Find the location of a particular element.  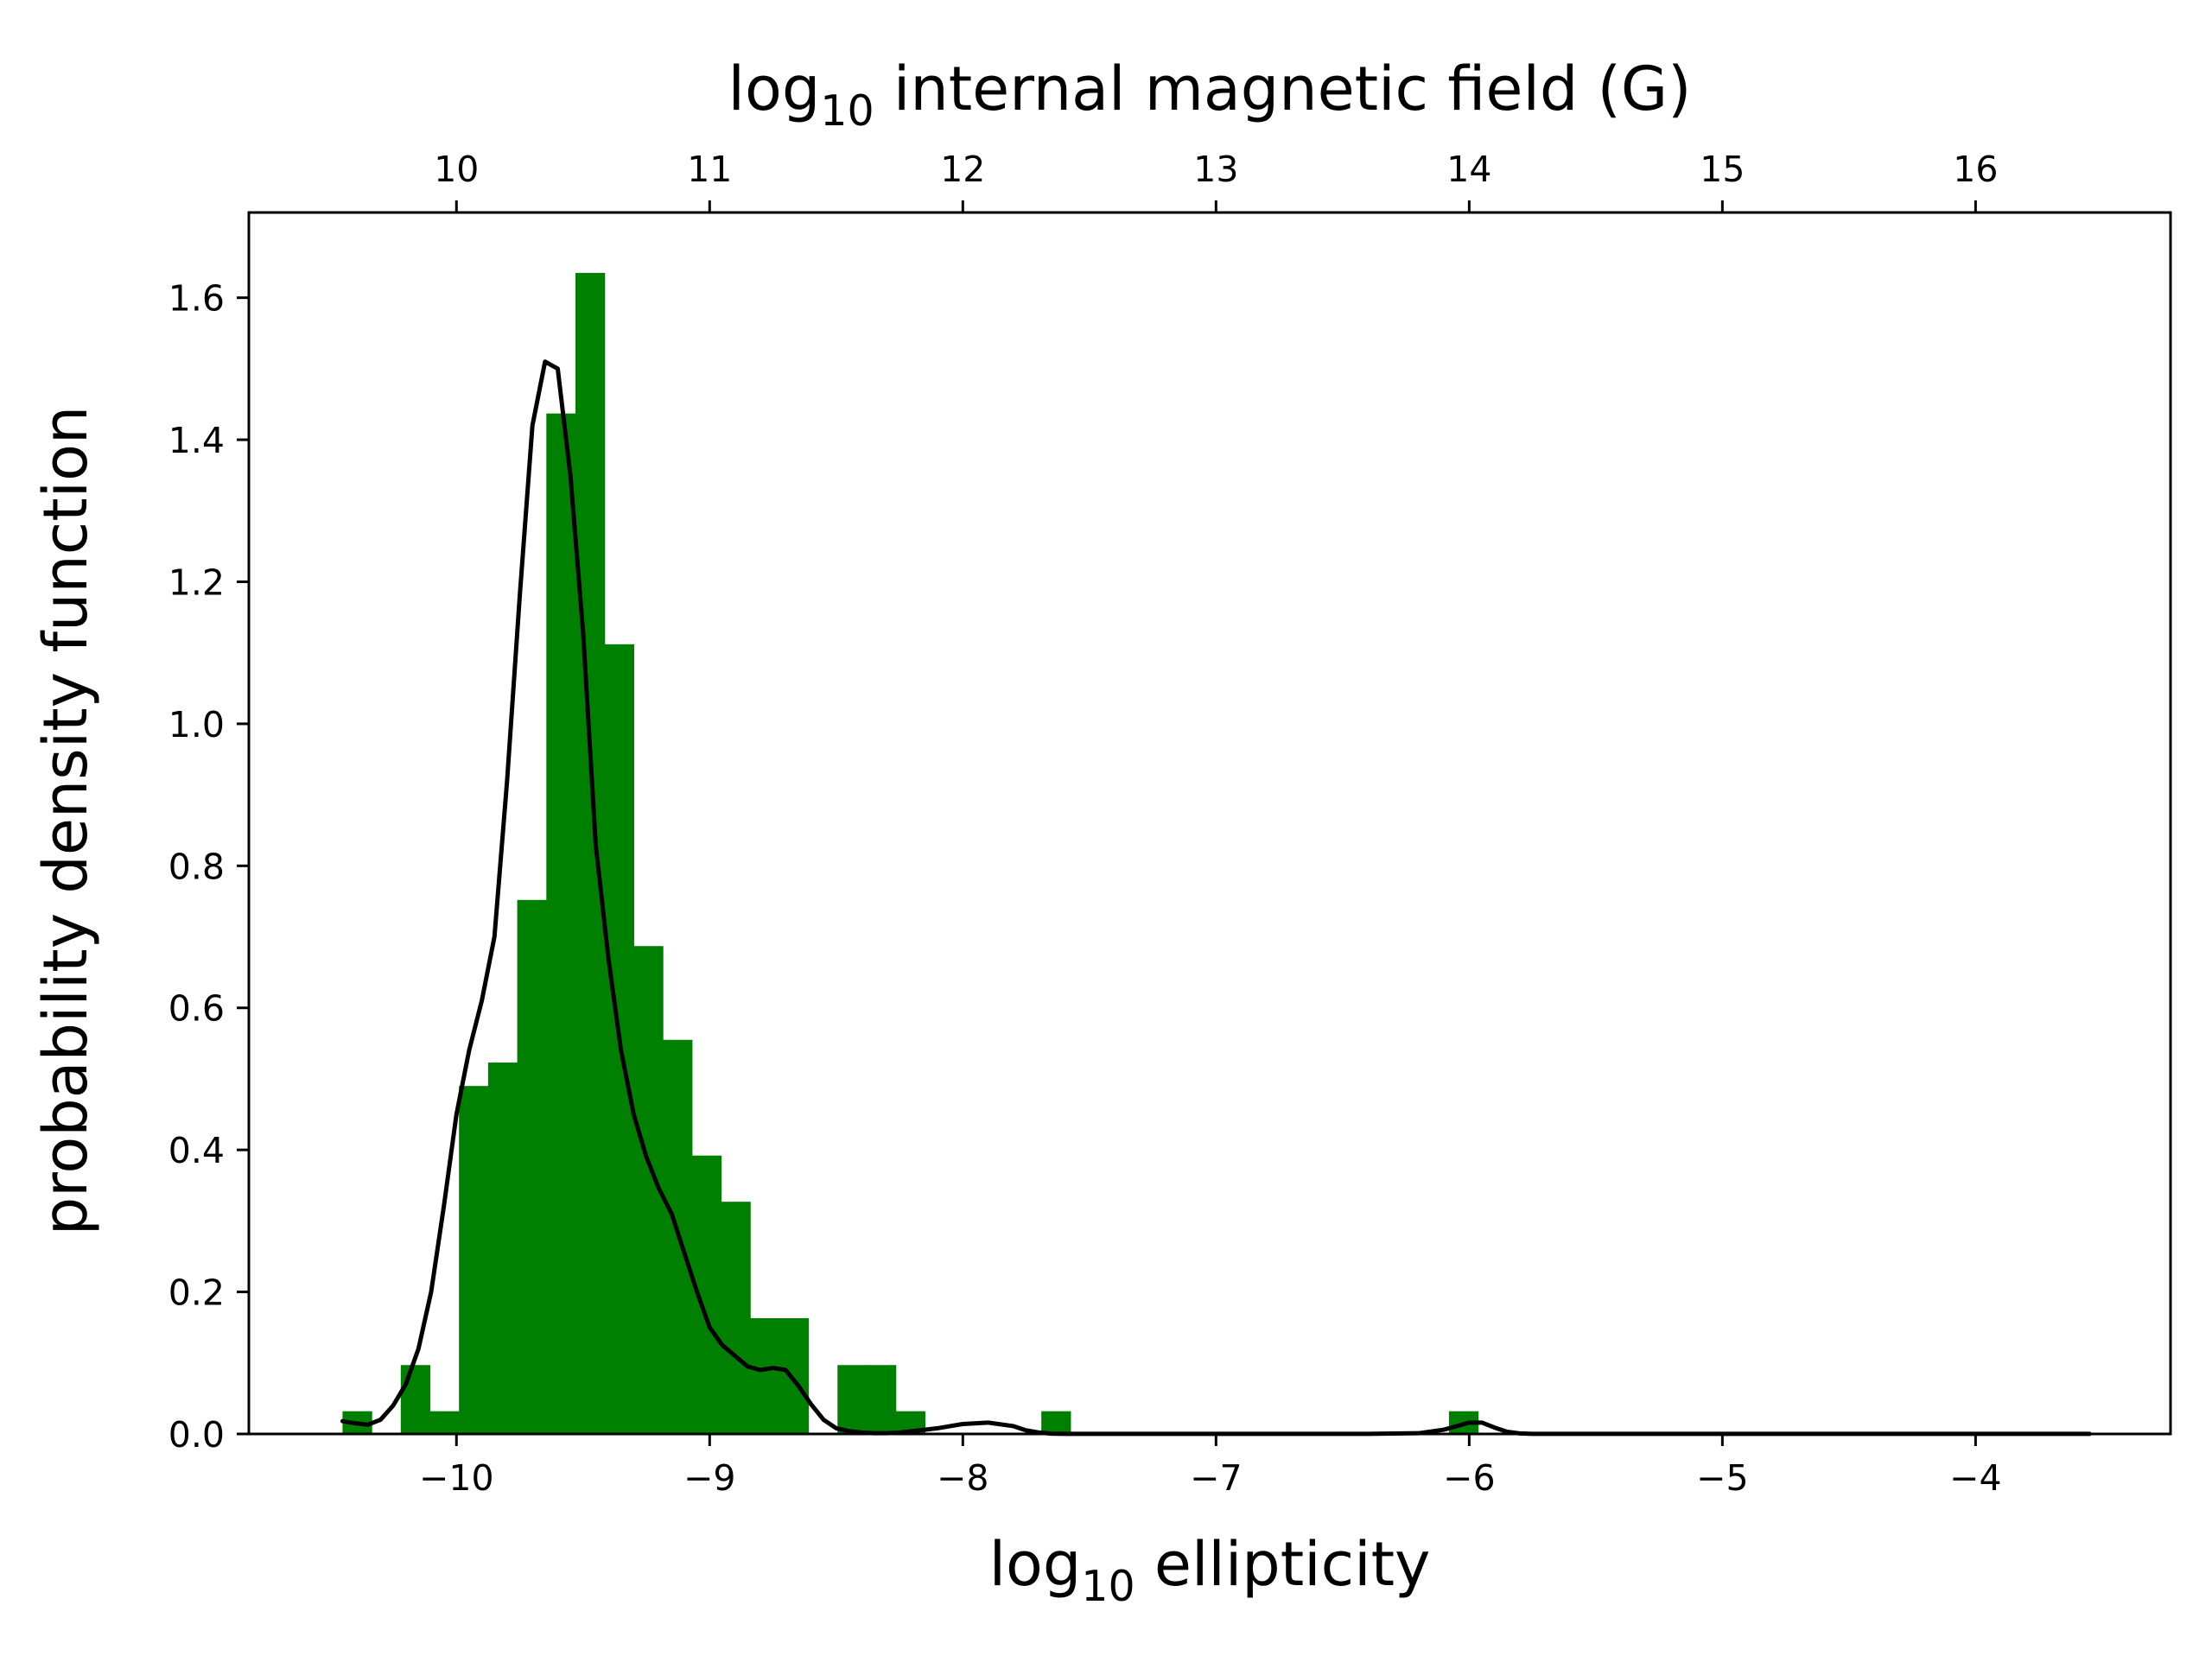

top-tick-label: 16 is located at coordinates (1975, 169).